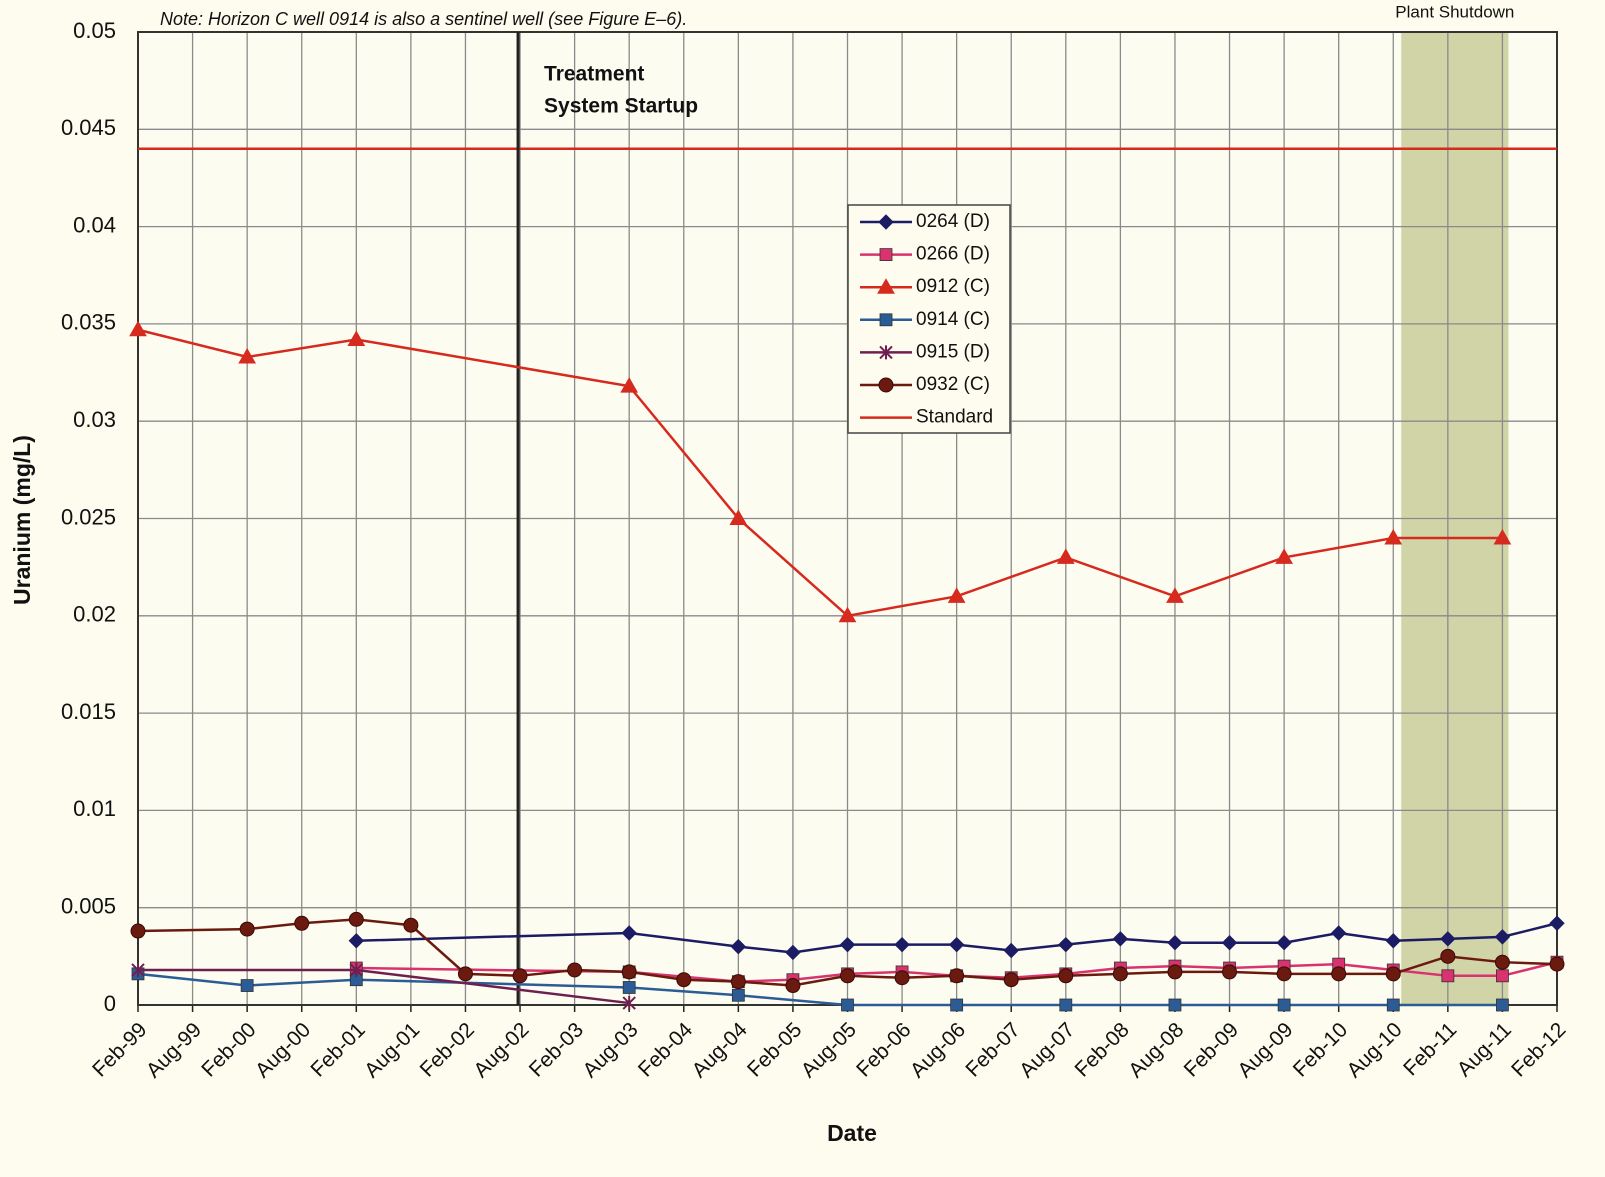  Describe the element at coordinates (953, 254) in the screenshot. I see `legend-label: 0266 (D)` at that location.